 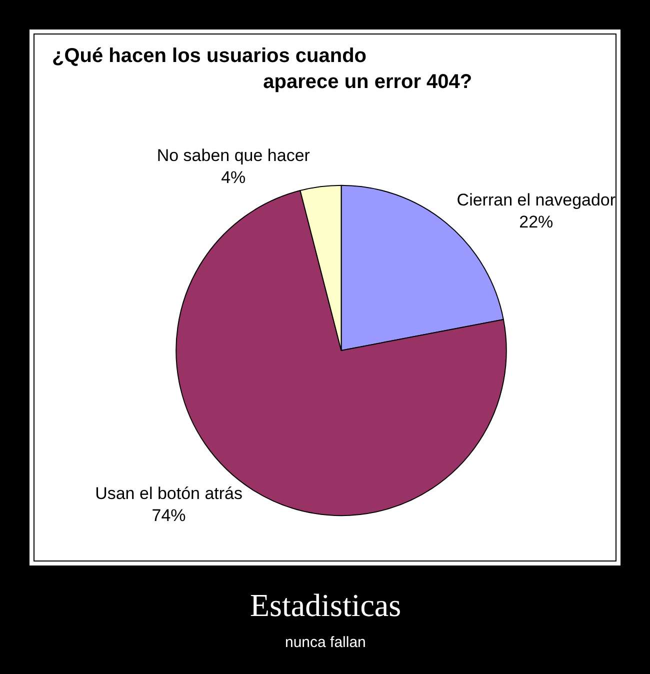 I want to click on slice-label: Cierran el navegador, so click(x=536, y=200).